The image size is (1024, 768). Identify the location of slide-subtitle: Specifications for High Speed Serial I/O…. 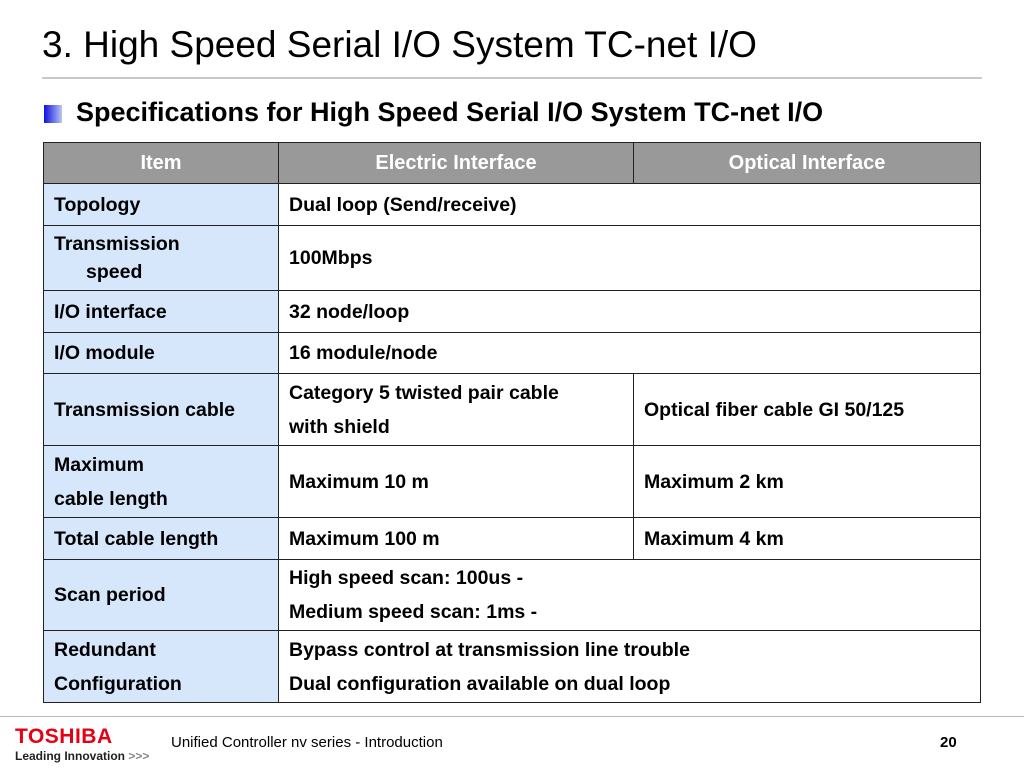
(450, 112).